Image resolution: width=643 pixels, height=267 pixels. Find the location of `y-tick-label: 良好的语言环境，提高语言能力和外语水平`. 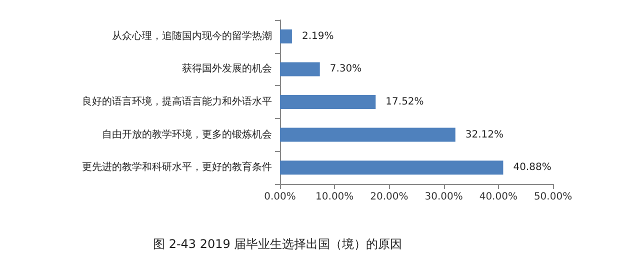

y-tick-label: 良好的语言环境，提高语言能力和外语水平 is located at coordinates (177, 102).